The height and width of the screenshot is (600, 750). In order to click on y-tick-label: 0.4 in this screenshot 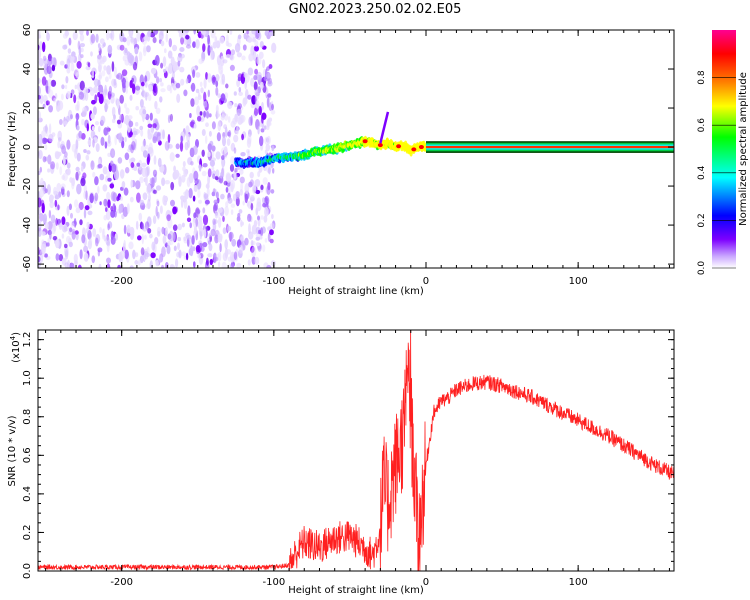, I will do `click(27, 494)`.